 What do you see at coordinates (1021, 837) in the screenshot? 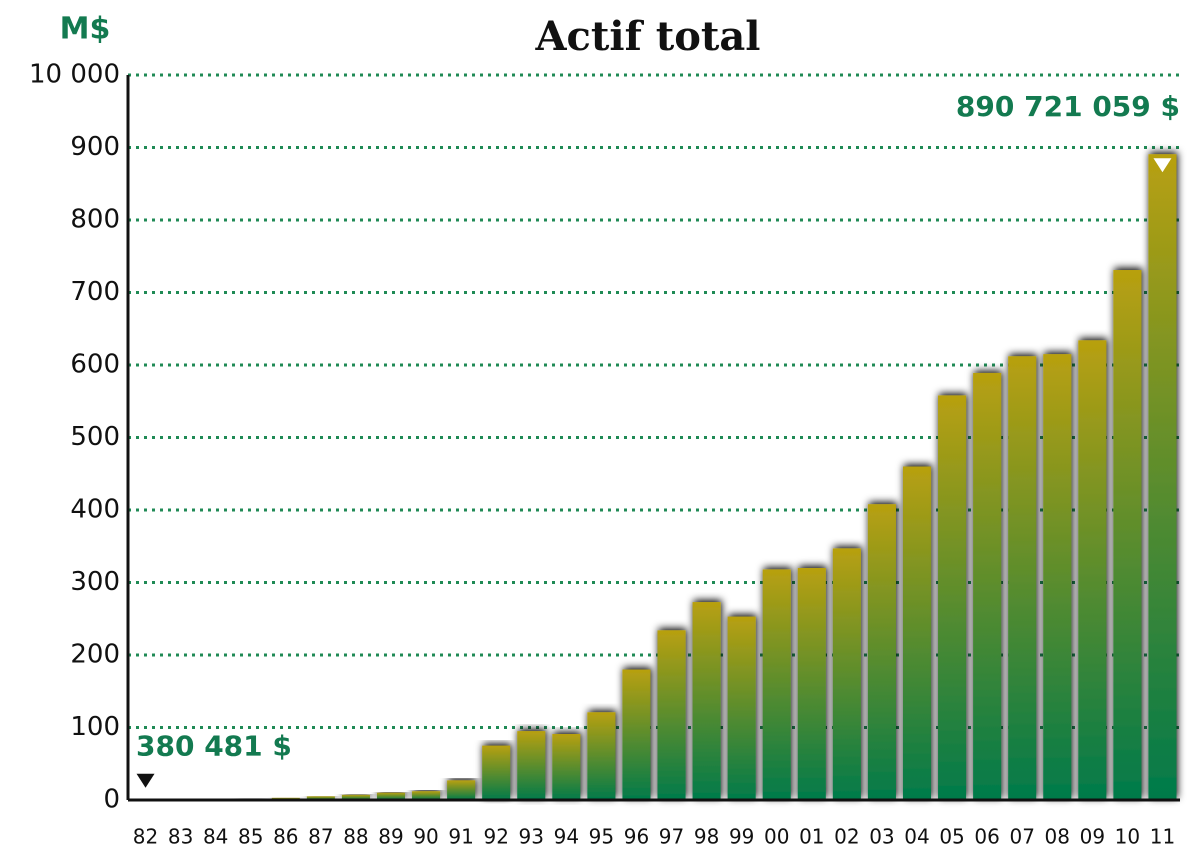
I see `x-tick-label: 07` at bounding box center [1021, 837].